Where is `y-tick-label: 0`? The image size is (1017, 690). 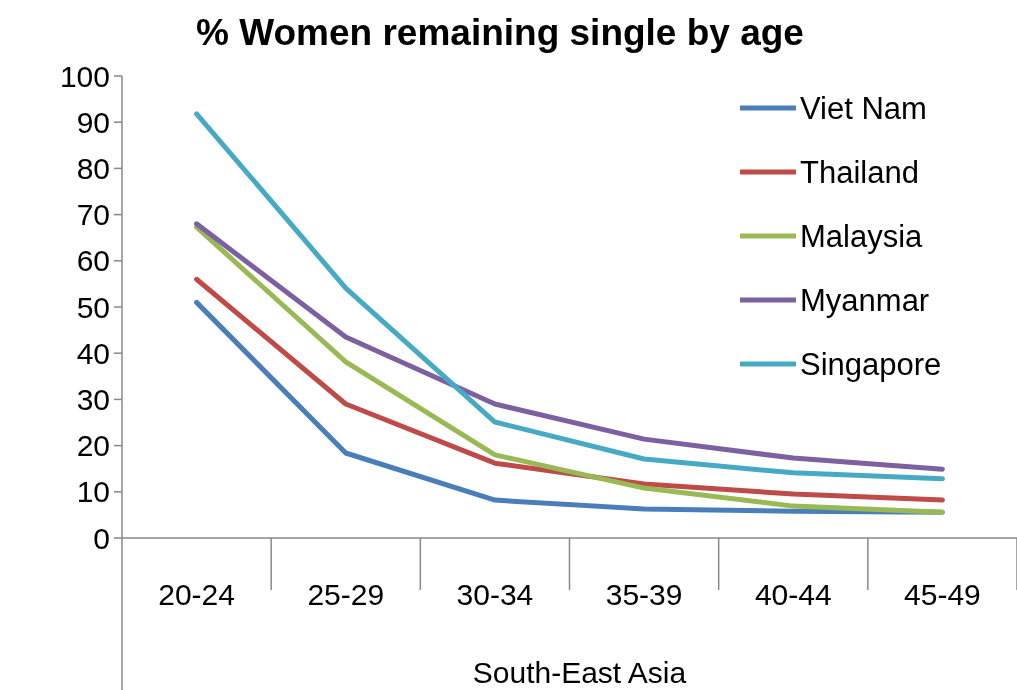 y-tick-label: 0 is located at coordinates (101, 538).